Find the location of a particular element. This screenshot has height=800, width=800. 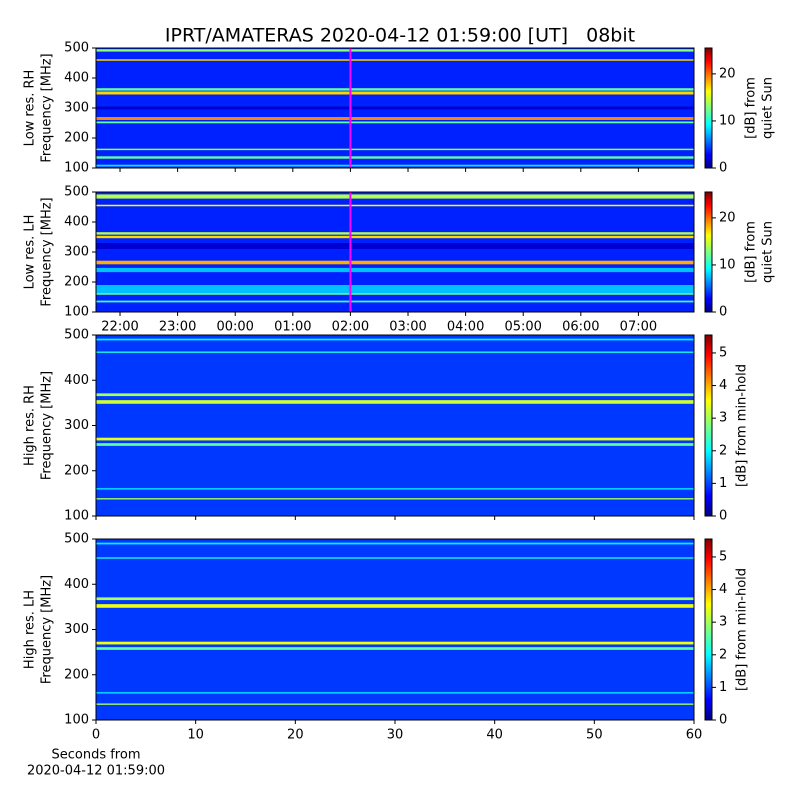

x-tick-label: 04:00 is located at coordinates (465, 327).